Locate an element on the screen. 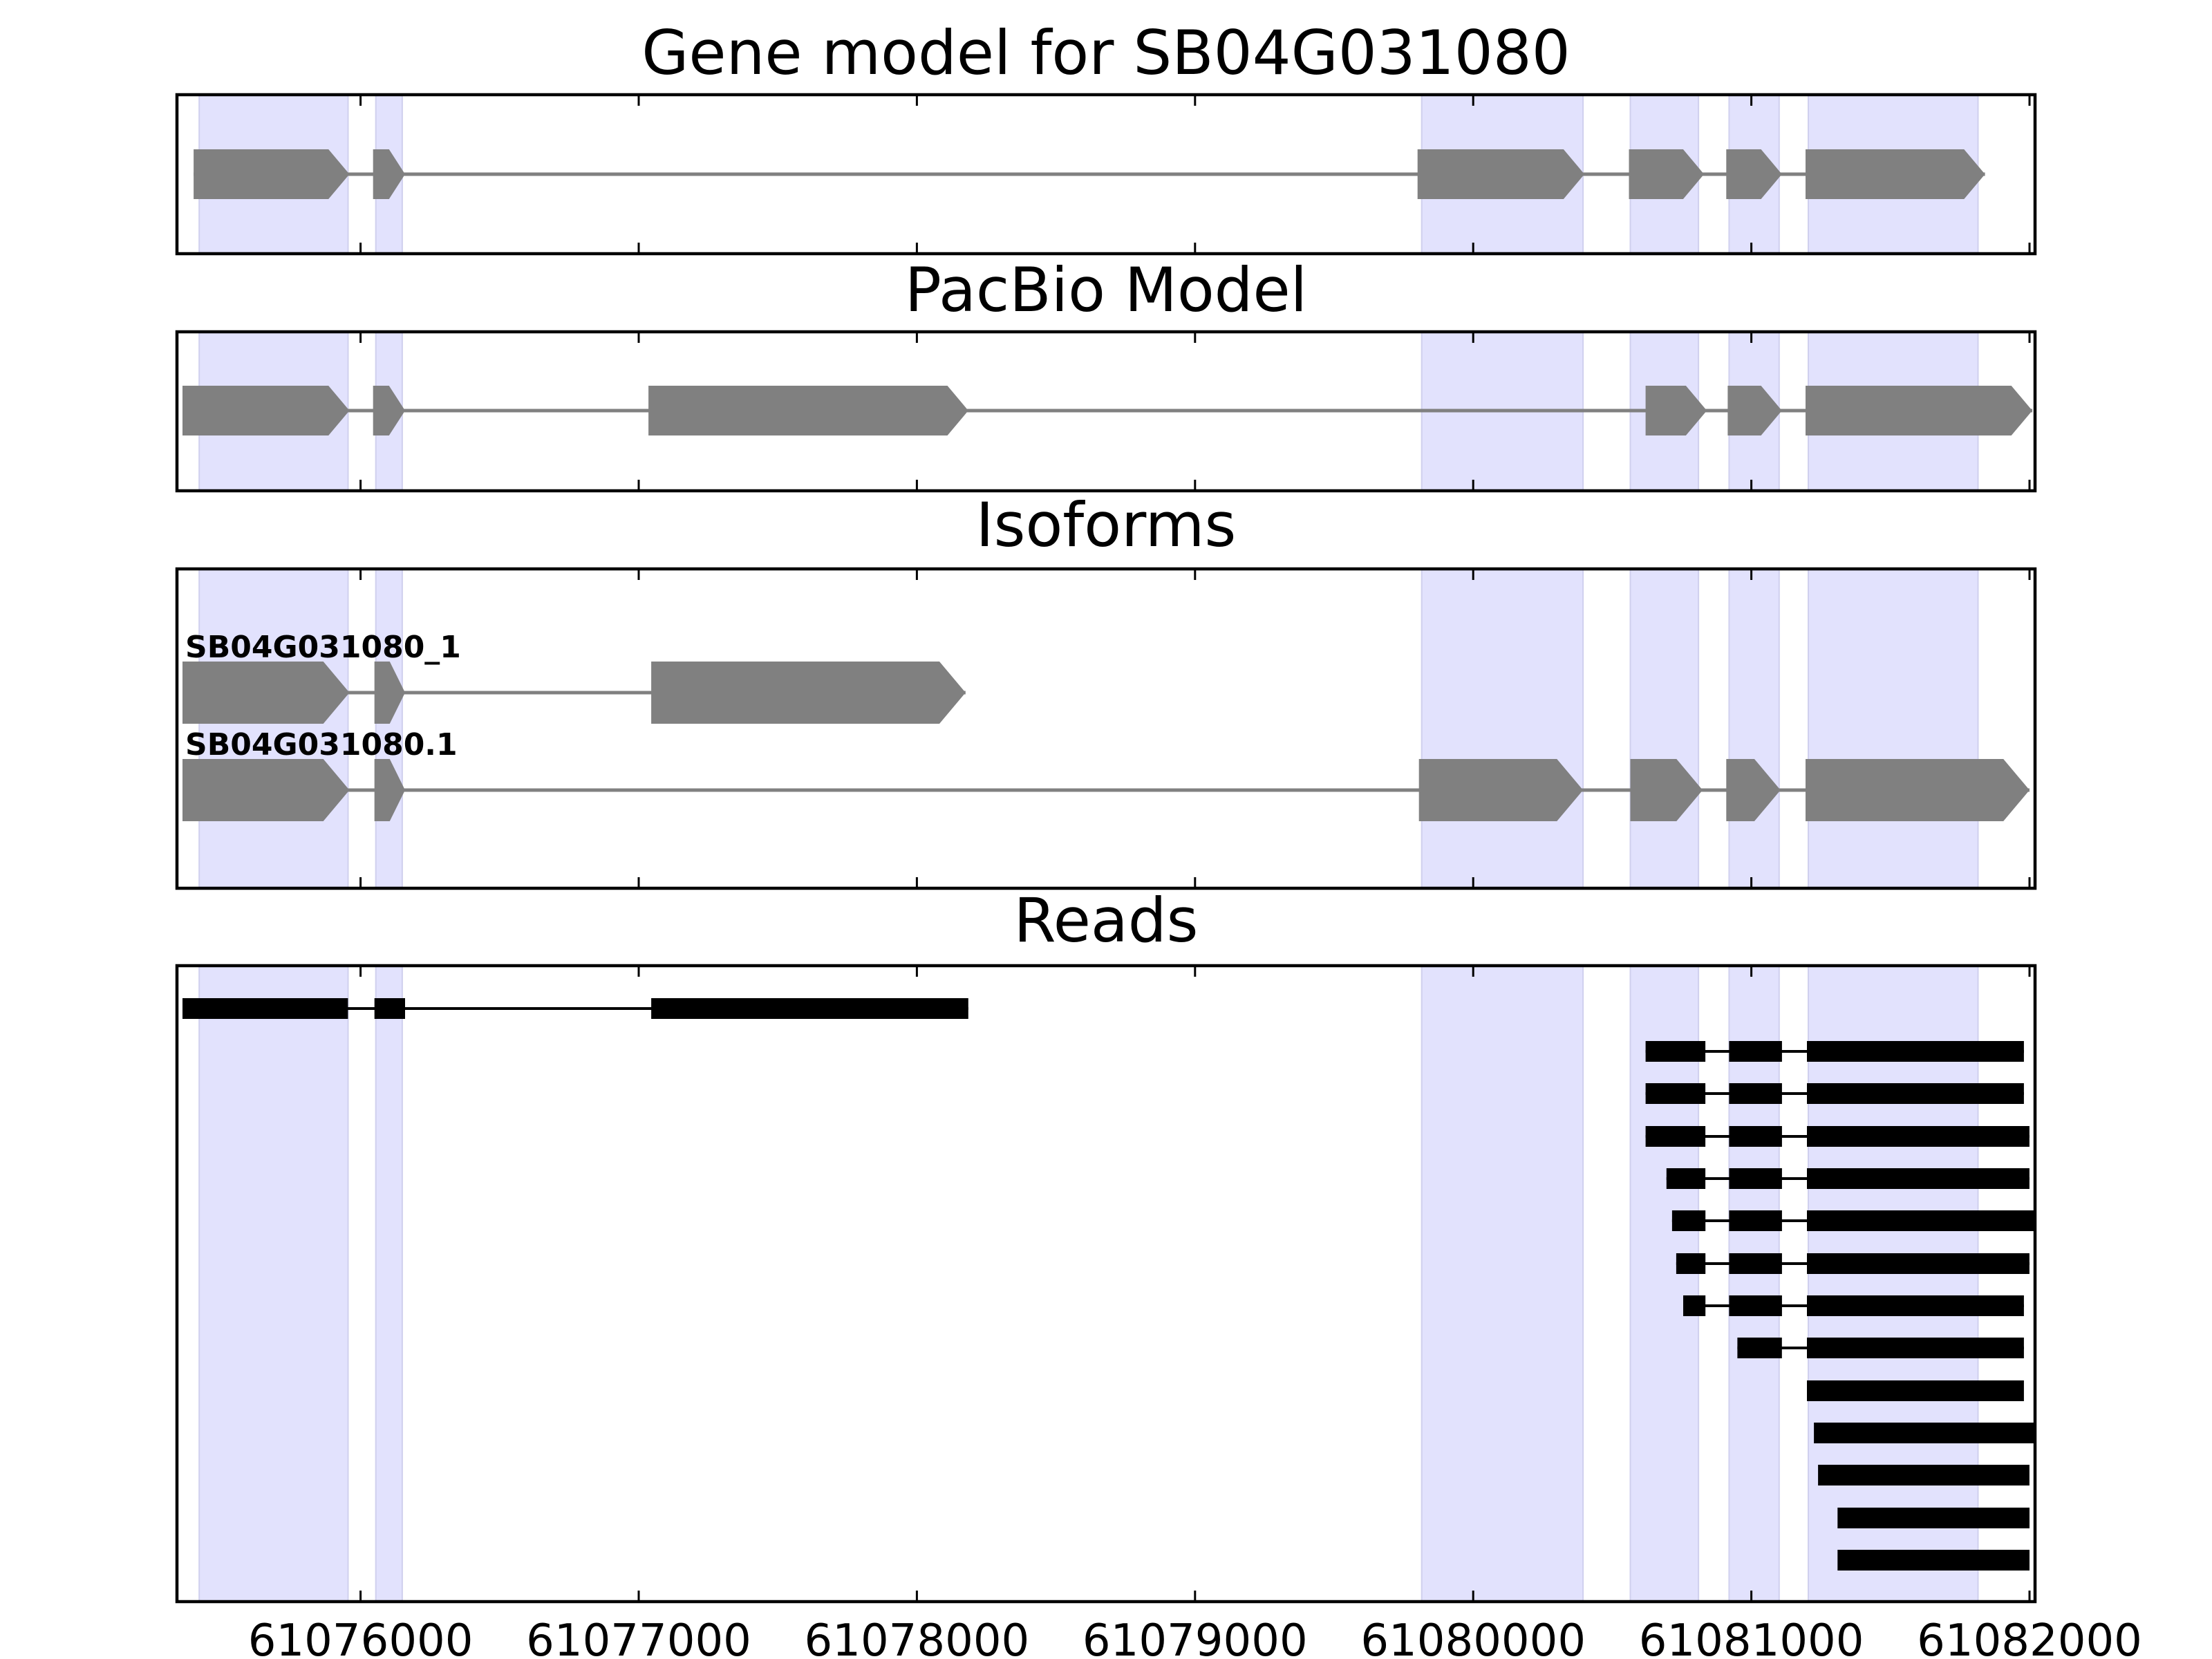 Image resolution: width=2212 pixels, height=1659 pixels. gene-model-frame is located at coordinates (1106, 174).